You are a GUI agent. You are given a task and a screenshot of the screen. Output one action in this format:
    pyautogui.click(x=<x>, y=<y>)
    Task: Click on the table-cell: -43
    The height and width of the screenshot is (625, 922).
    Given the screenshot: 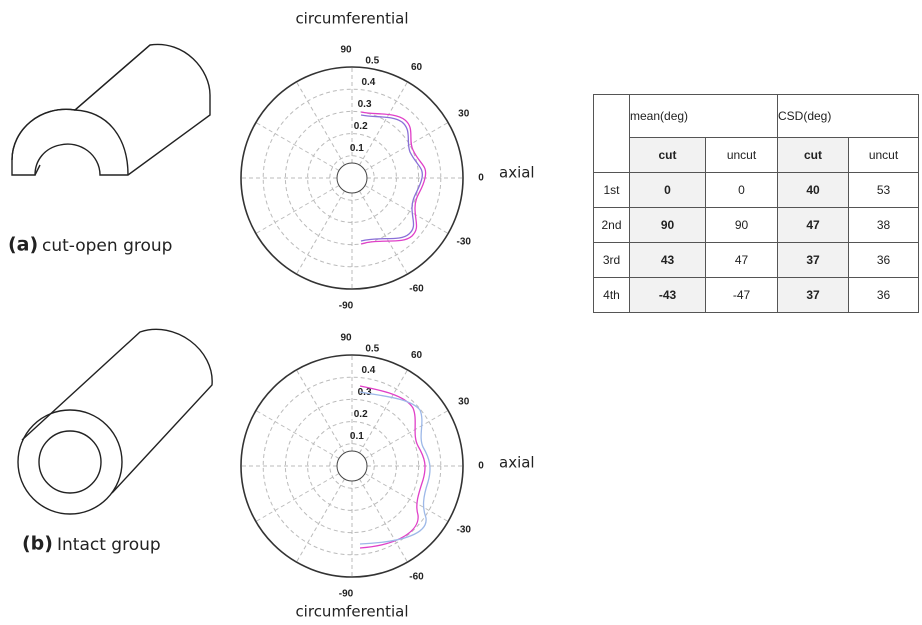 What is the action you would take?
    pyautogui.click(x=667, y=295)
    